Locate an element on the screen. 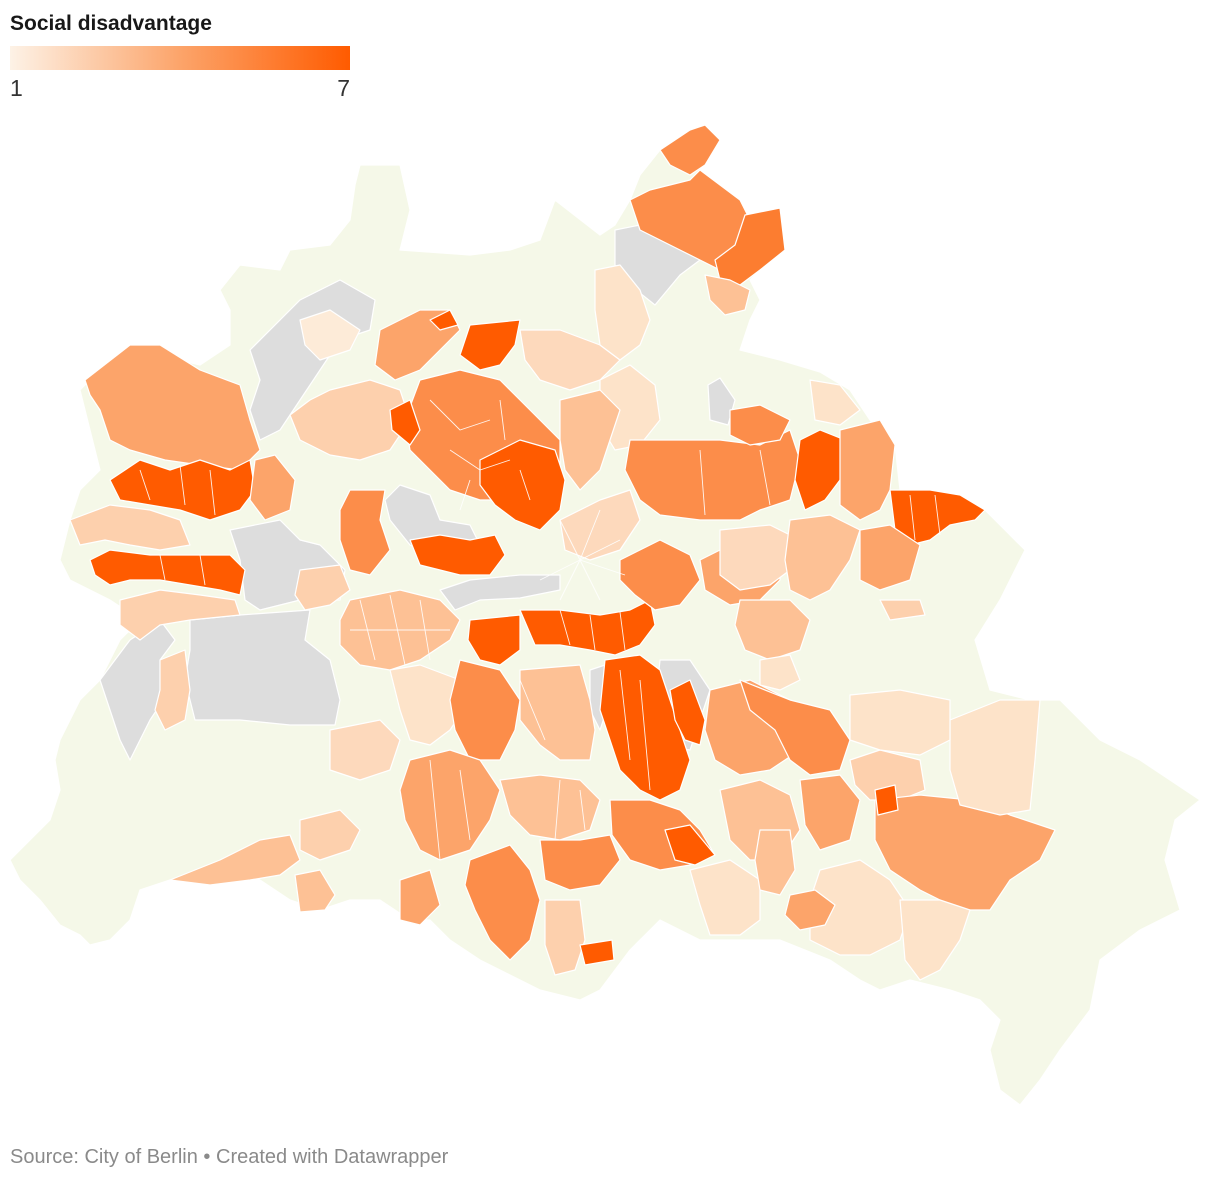  district-prenzlauer-berg is located at coordinates (600, 525).